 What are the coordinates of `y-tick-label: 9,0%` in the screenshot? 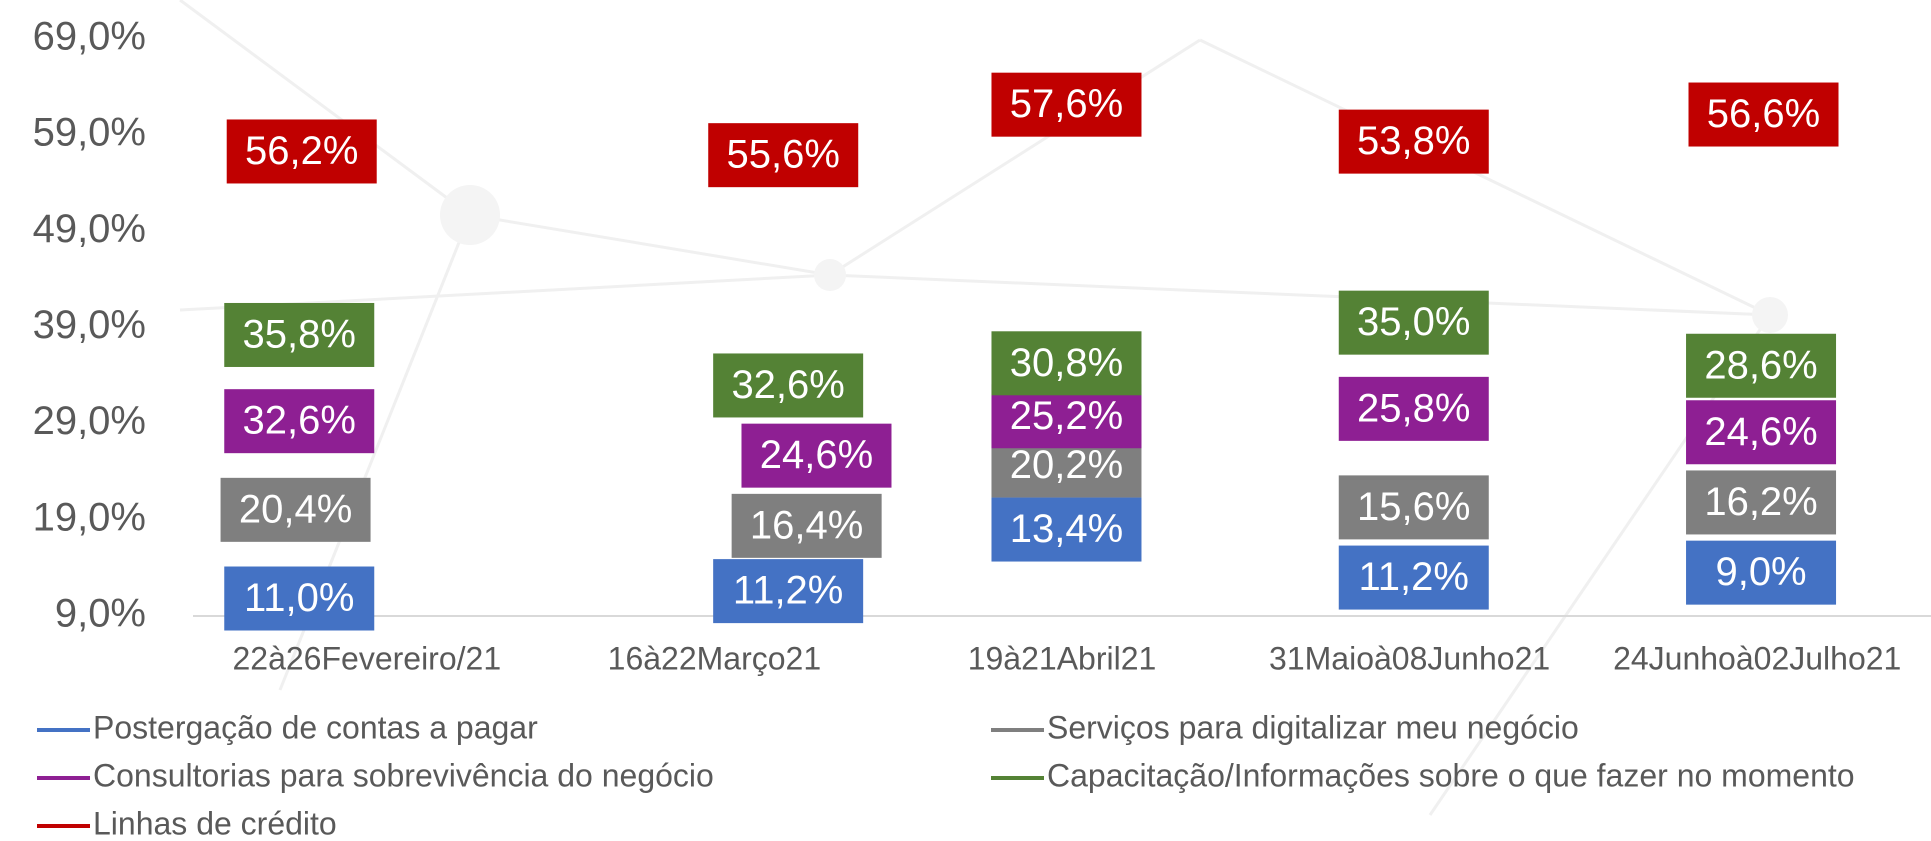 It's located at (100, 614).